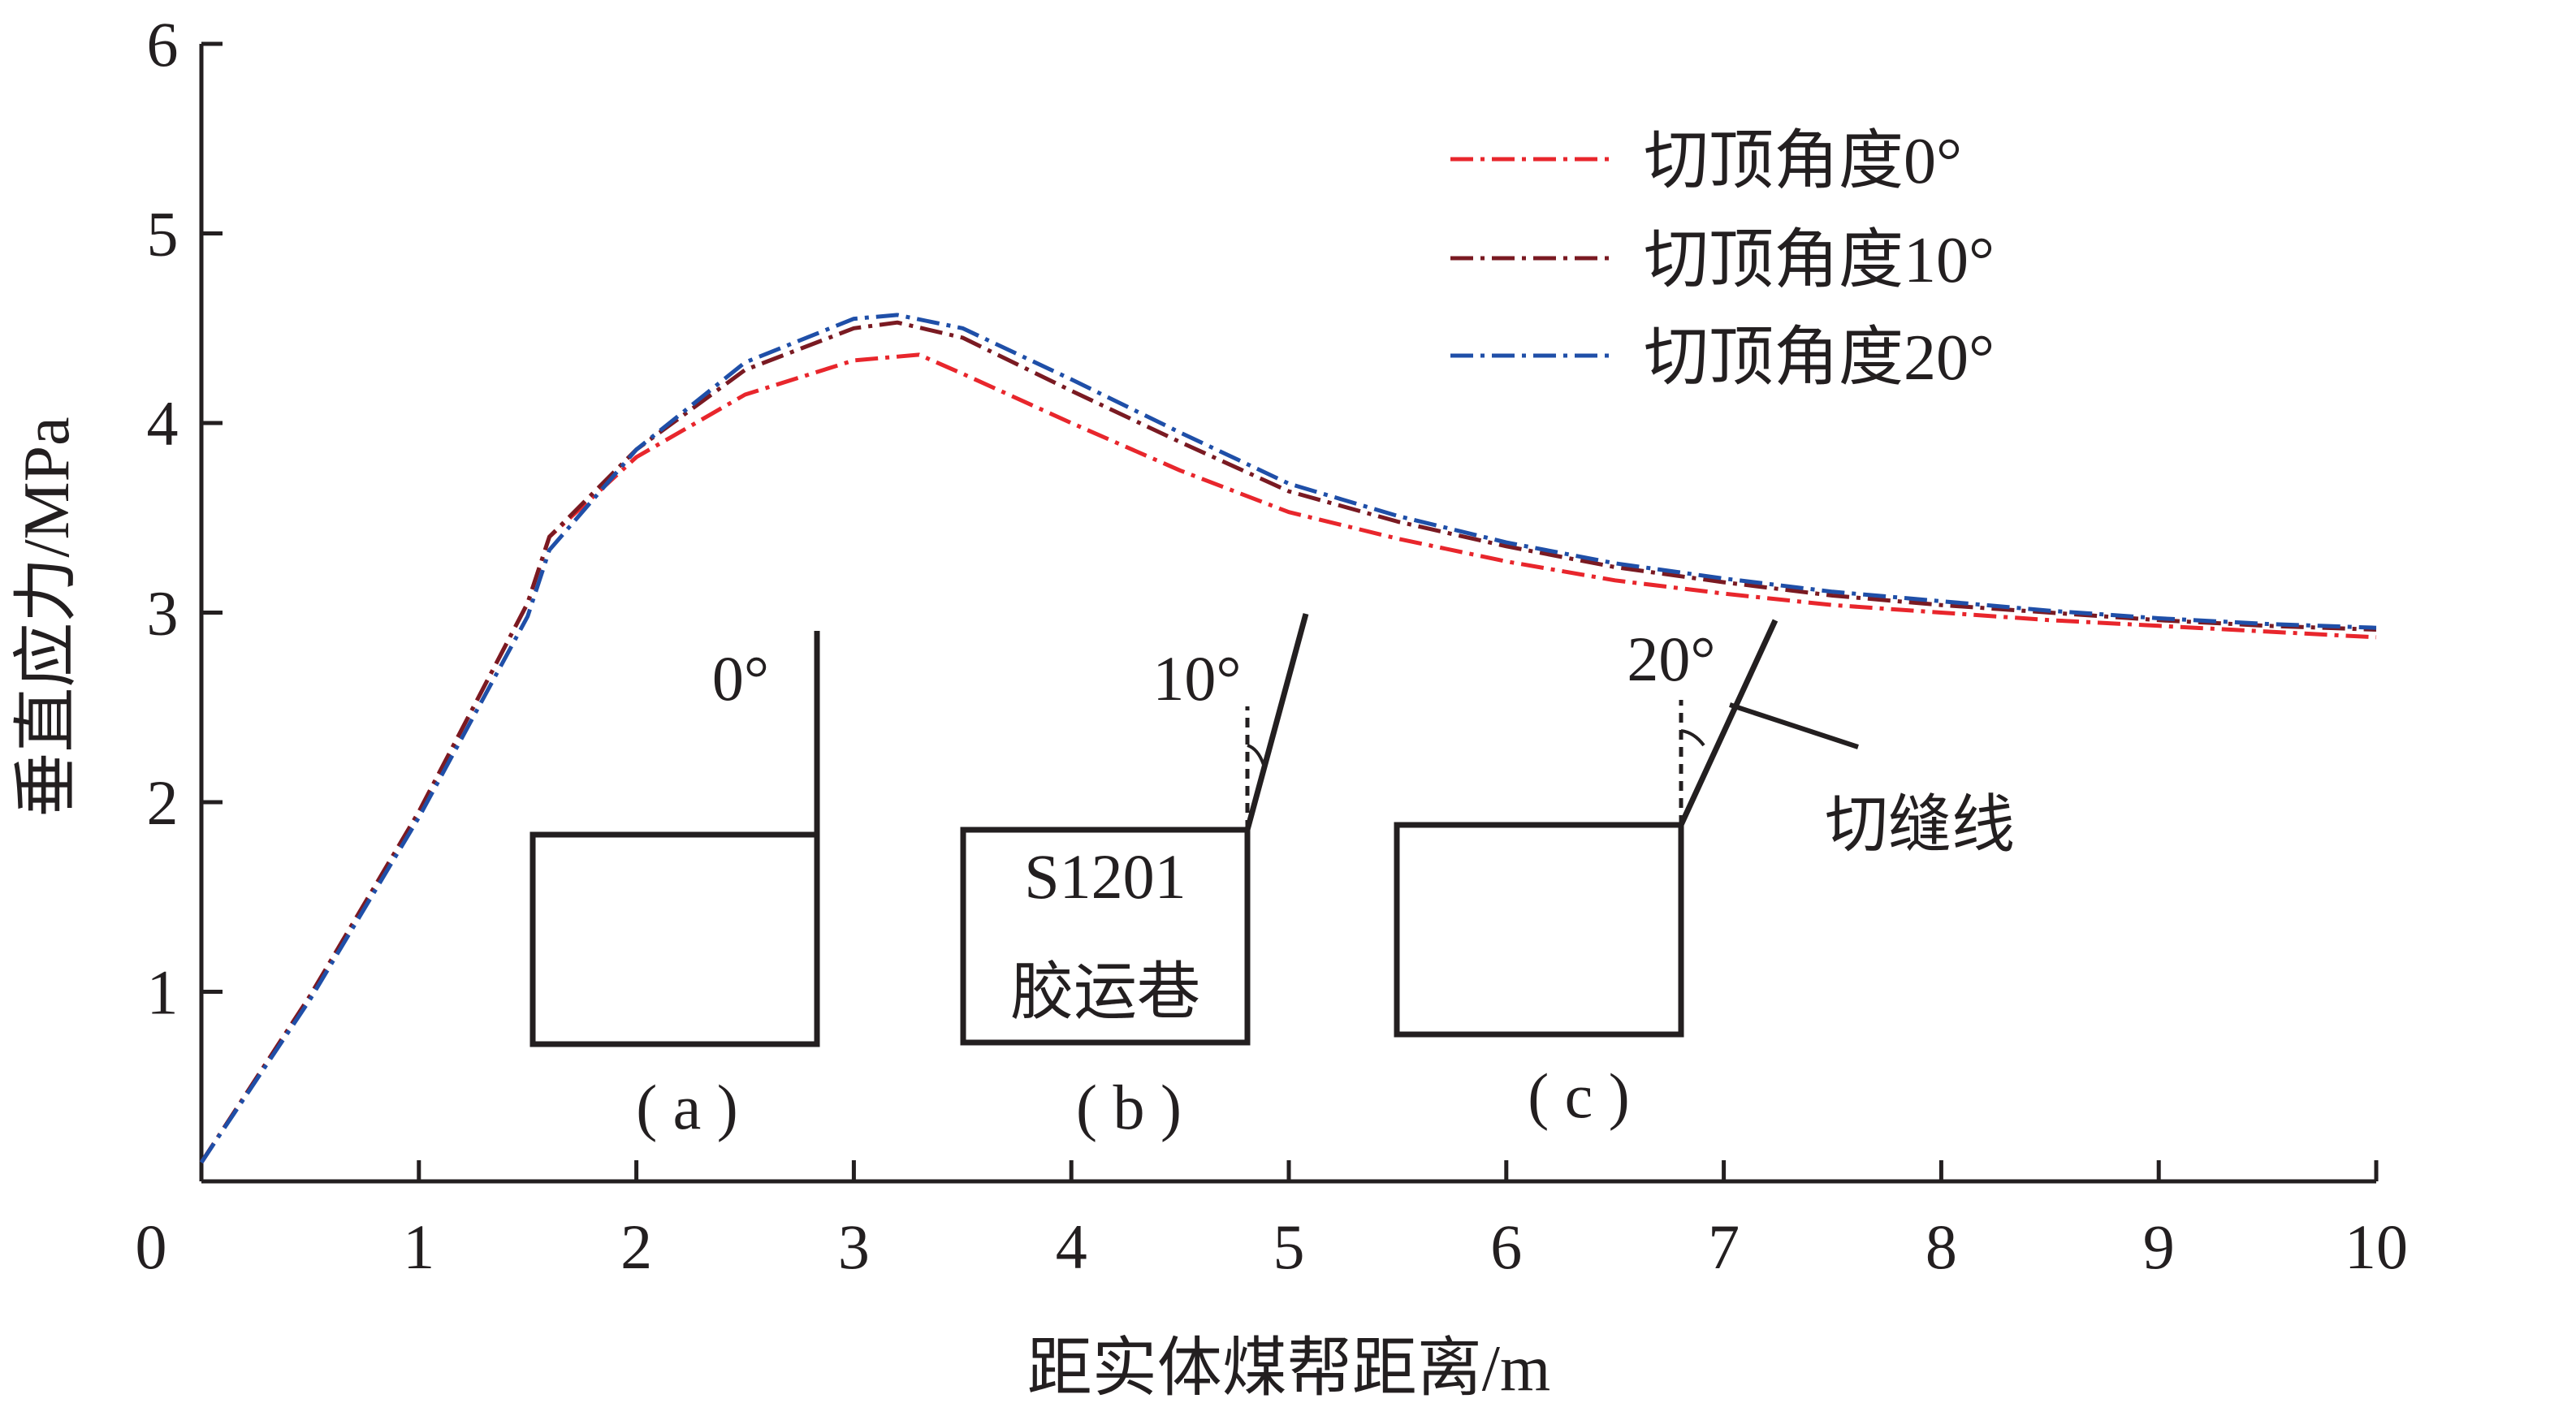 The width and height of the screenshot is (2576, 1416). I want to click on x-tick-label-10: 10, so click(2376, 1246).